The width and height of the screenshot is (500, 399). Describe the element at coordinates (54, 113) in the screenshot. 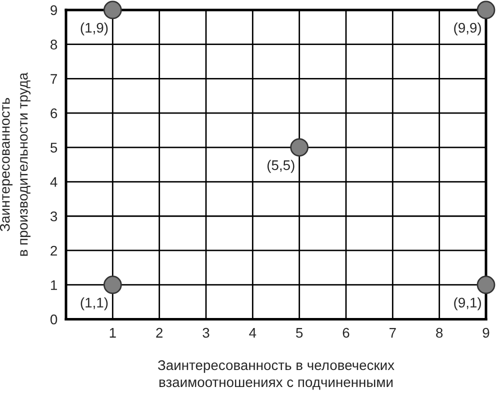

I see `y-tick-label: 6` at that location.